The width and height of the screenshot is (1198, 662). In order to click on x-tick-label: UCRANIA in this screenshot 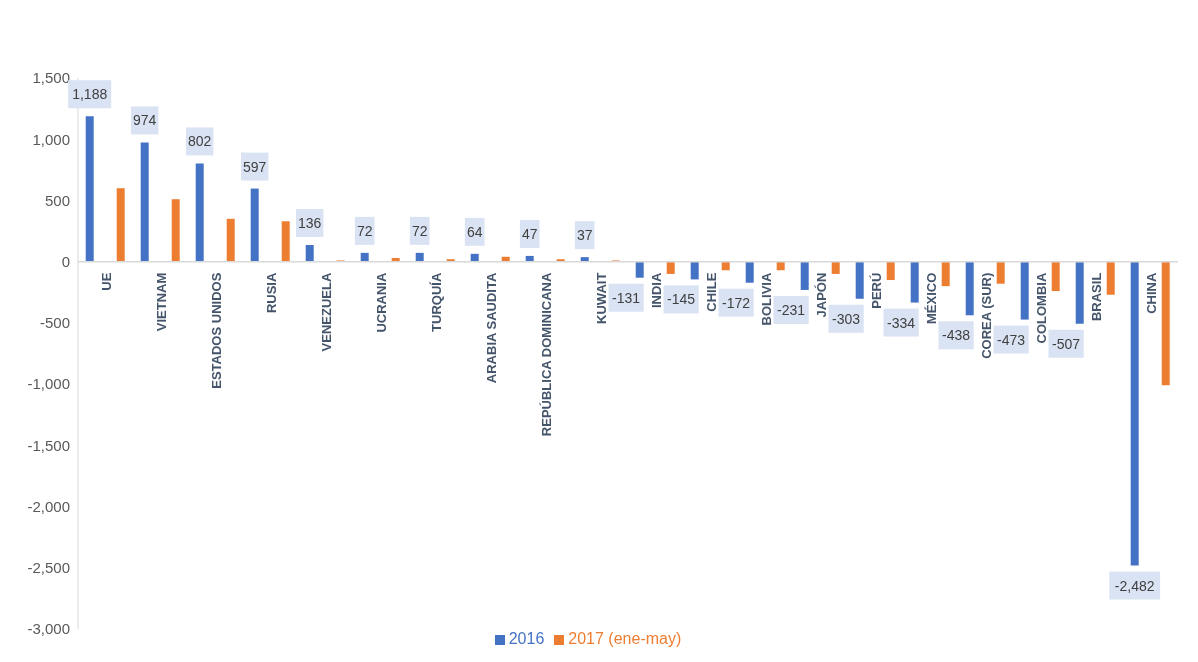, I will do `click(381, 302)`.